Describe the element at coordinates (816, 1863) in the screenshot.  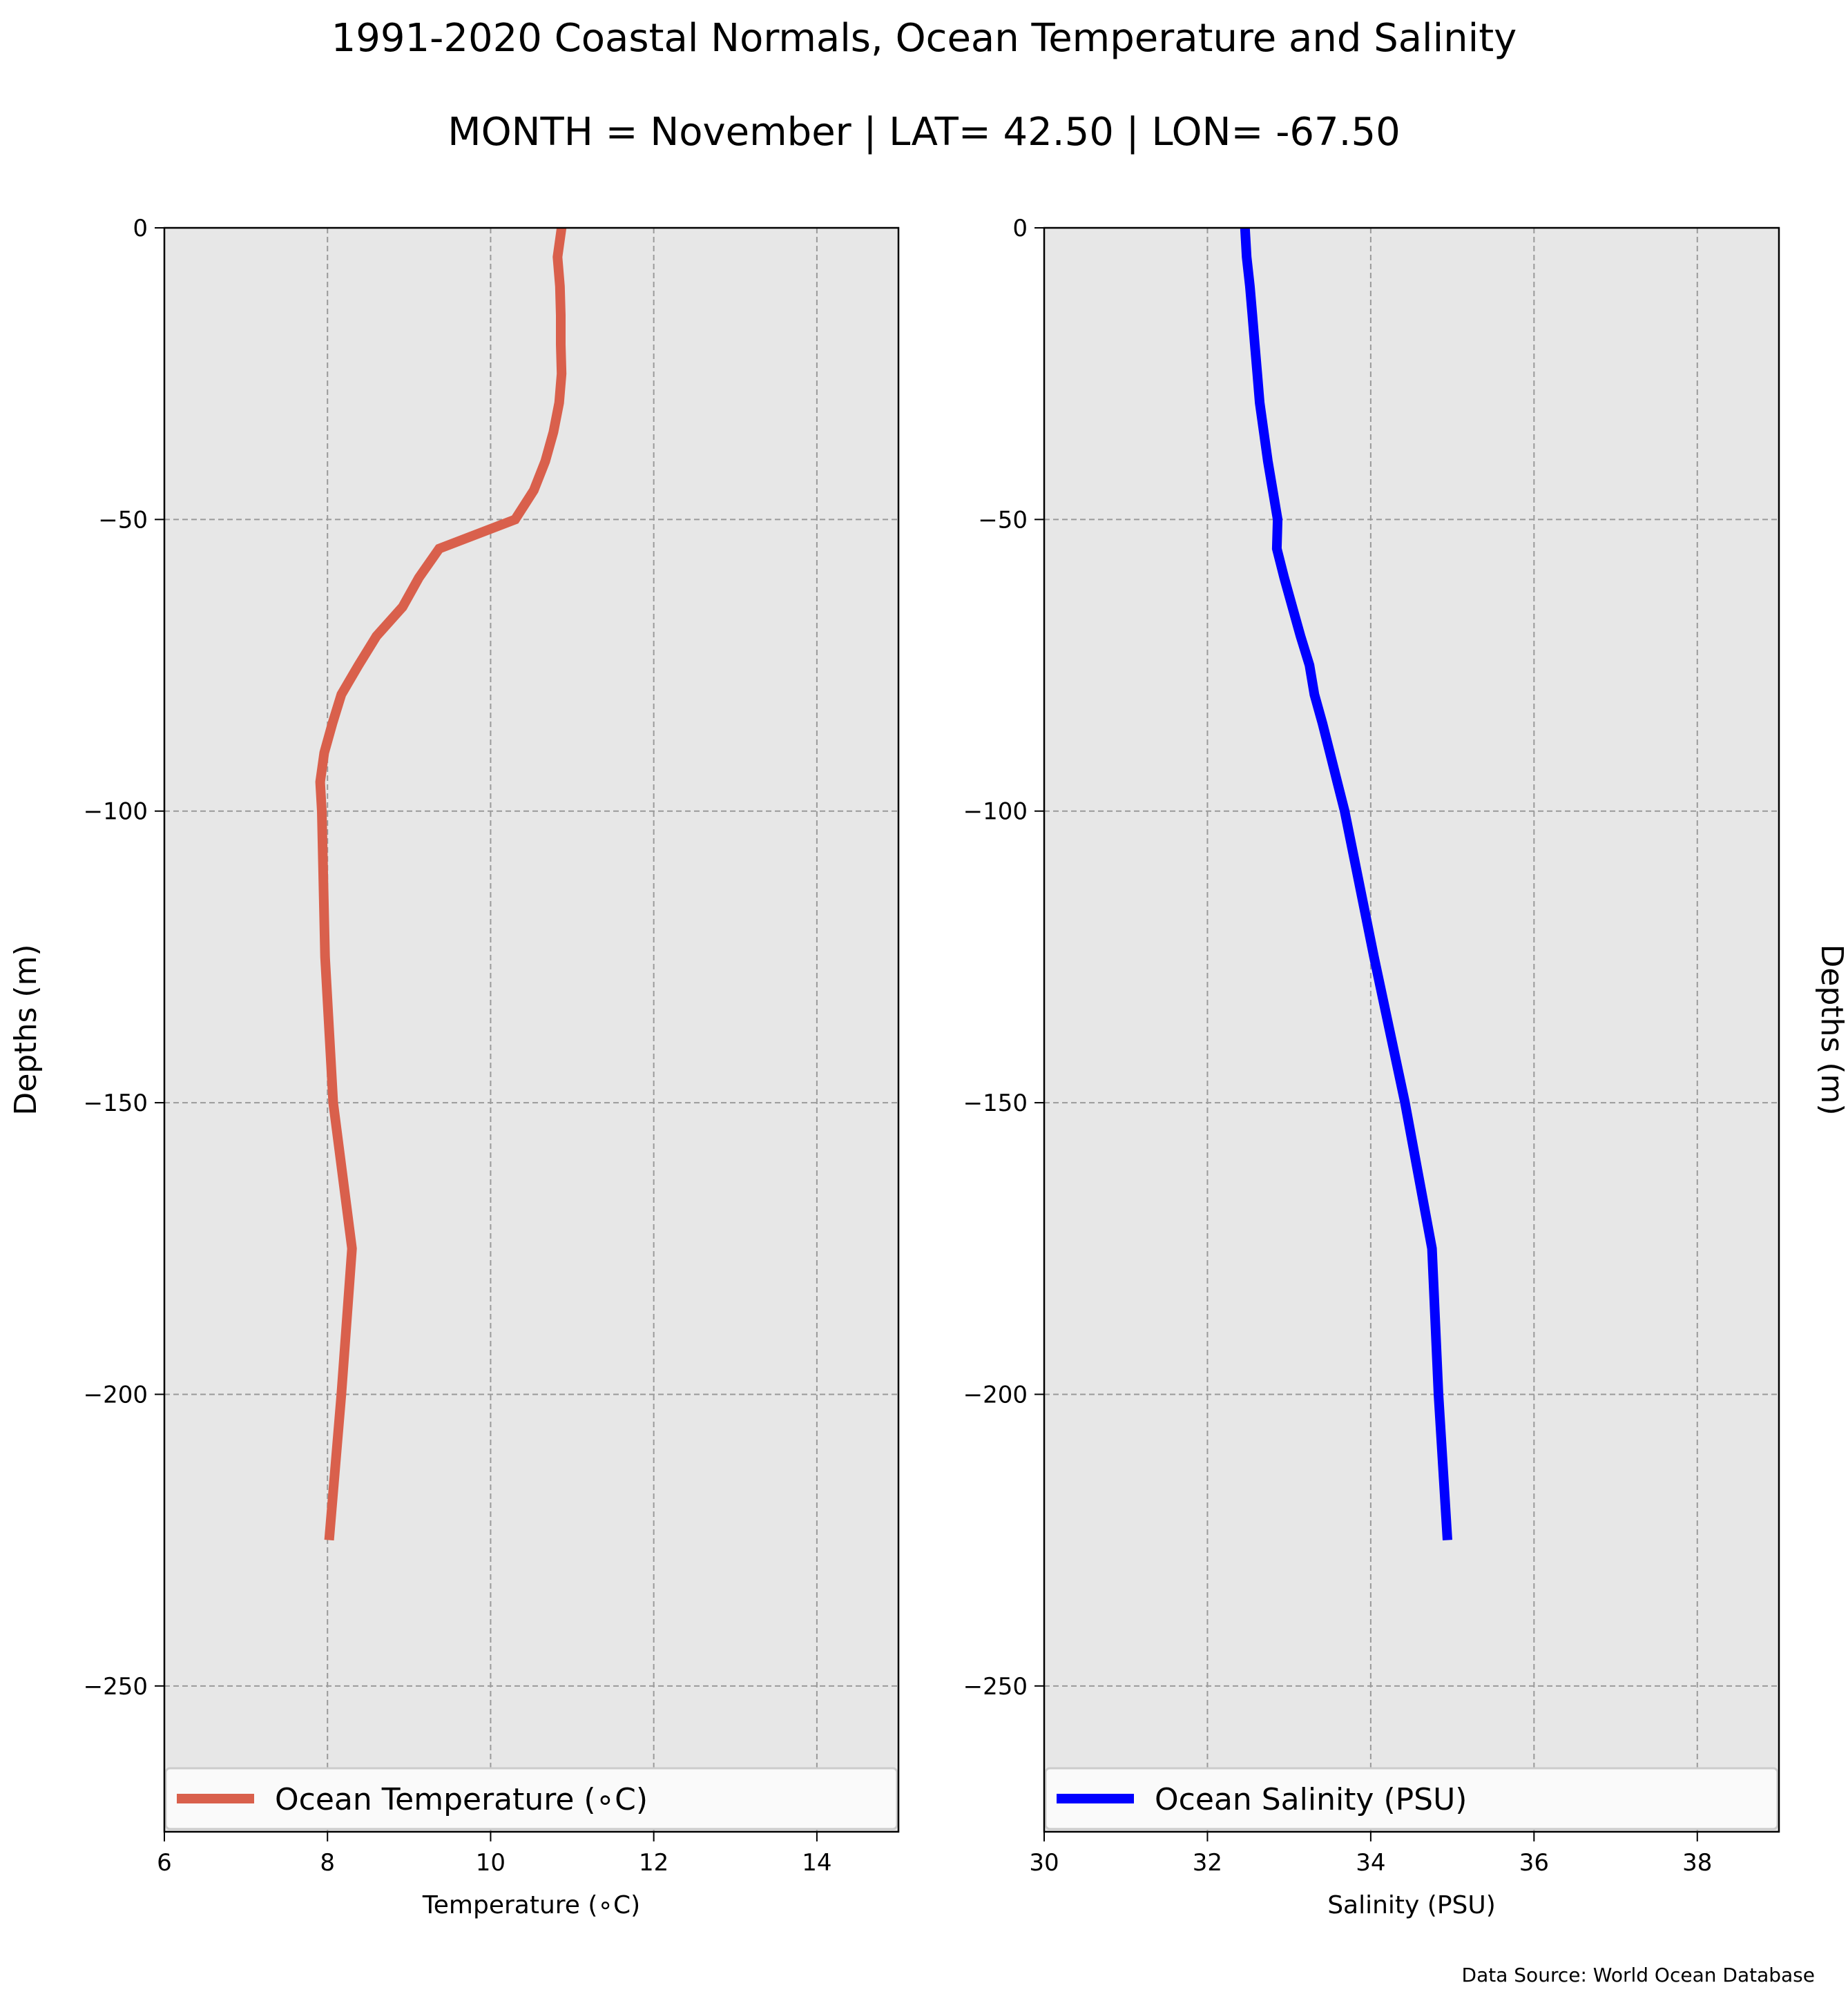
I see `temperature-x-tick-label: 14` at that location.